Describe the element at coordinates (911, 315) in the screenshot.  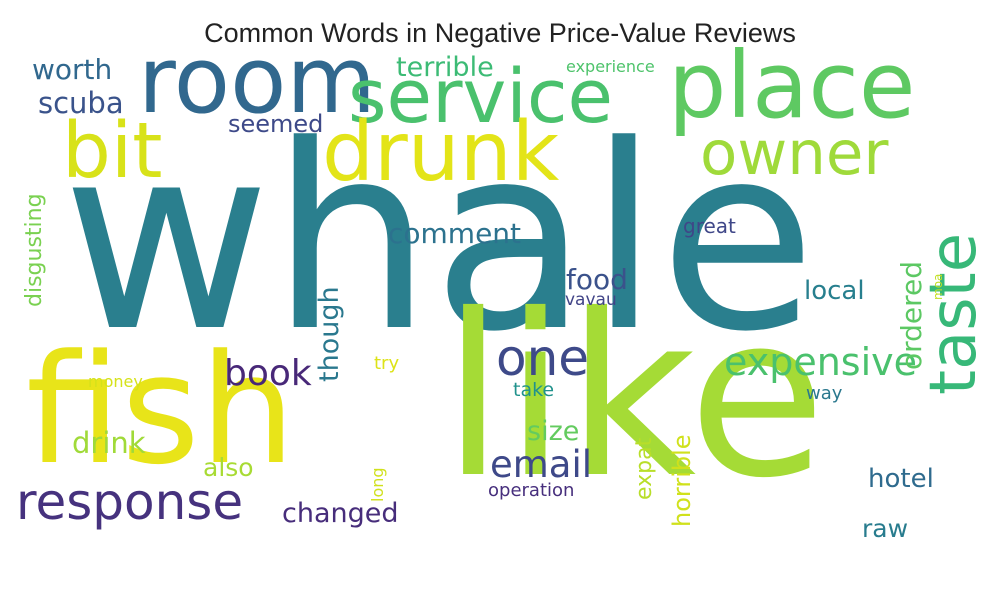
I see `word-ordered: ordered` at that location.